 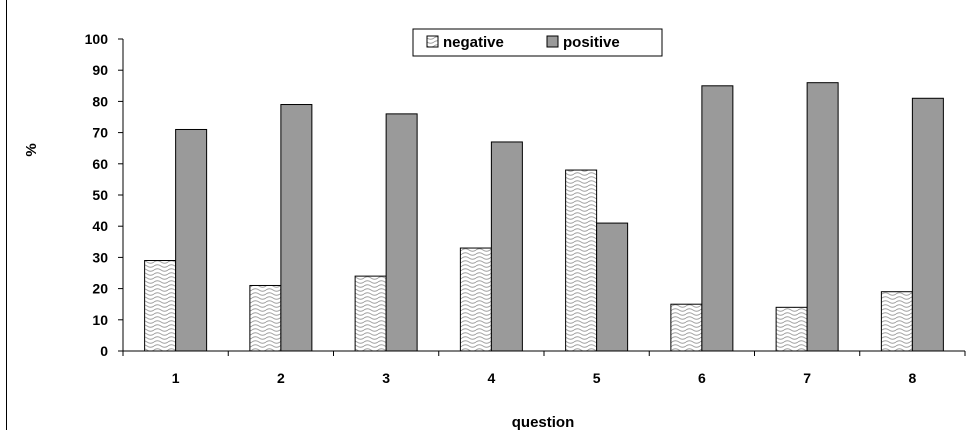 What do you see at coordinates (475, 299) in the screenshot?
I see `bar-negative-q4` at bounding box center [475, 299].